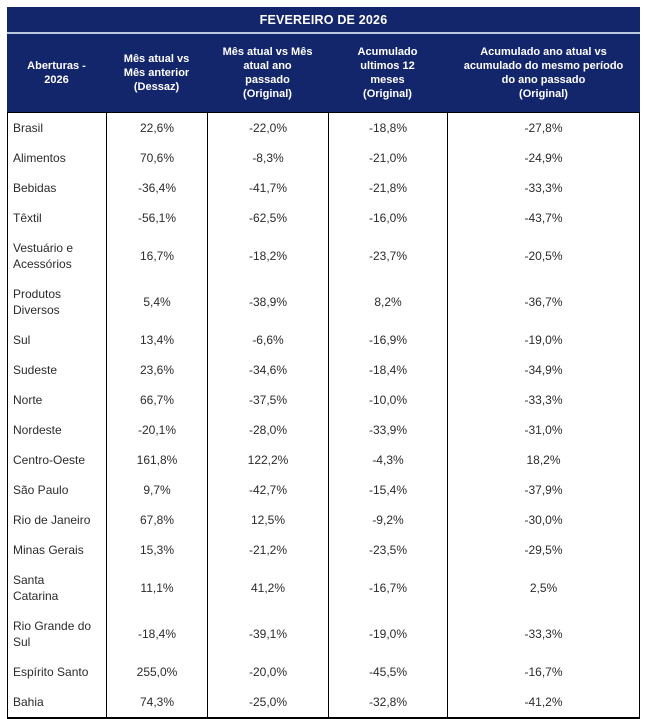  I want to click on table-row: Nordeste -20,1% -28,0% -33,9% -31,0%, so click(324, 430).